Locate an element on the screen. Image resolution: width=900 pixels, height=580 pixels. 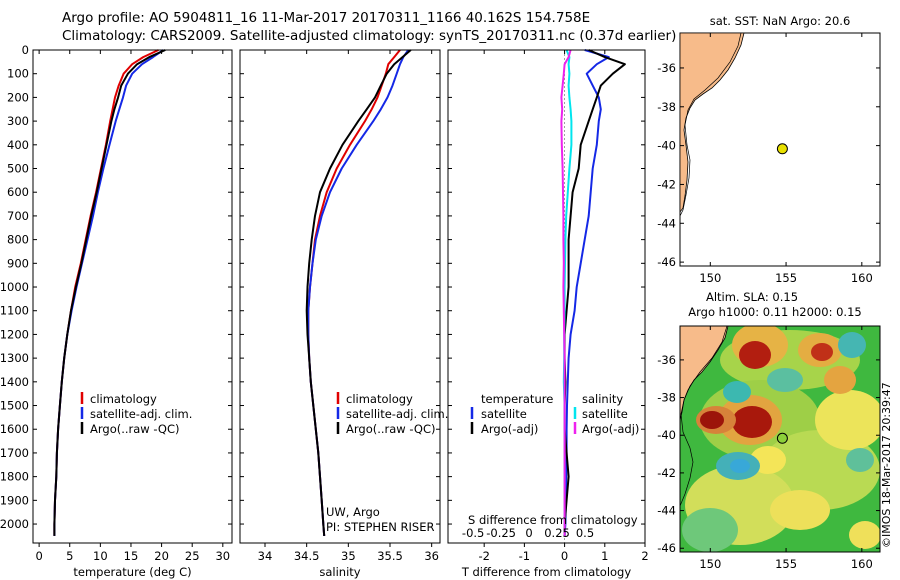
y-tick-label: 1100 is located at coordinates (14, 311).